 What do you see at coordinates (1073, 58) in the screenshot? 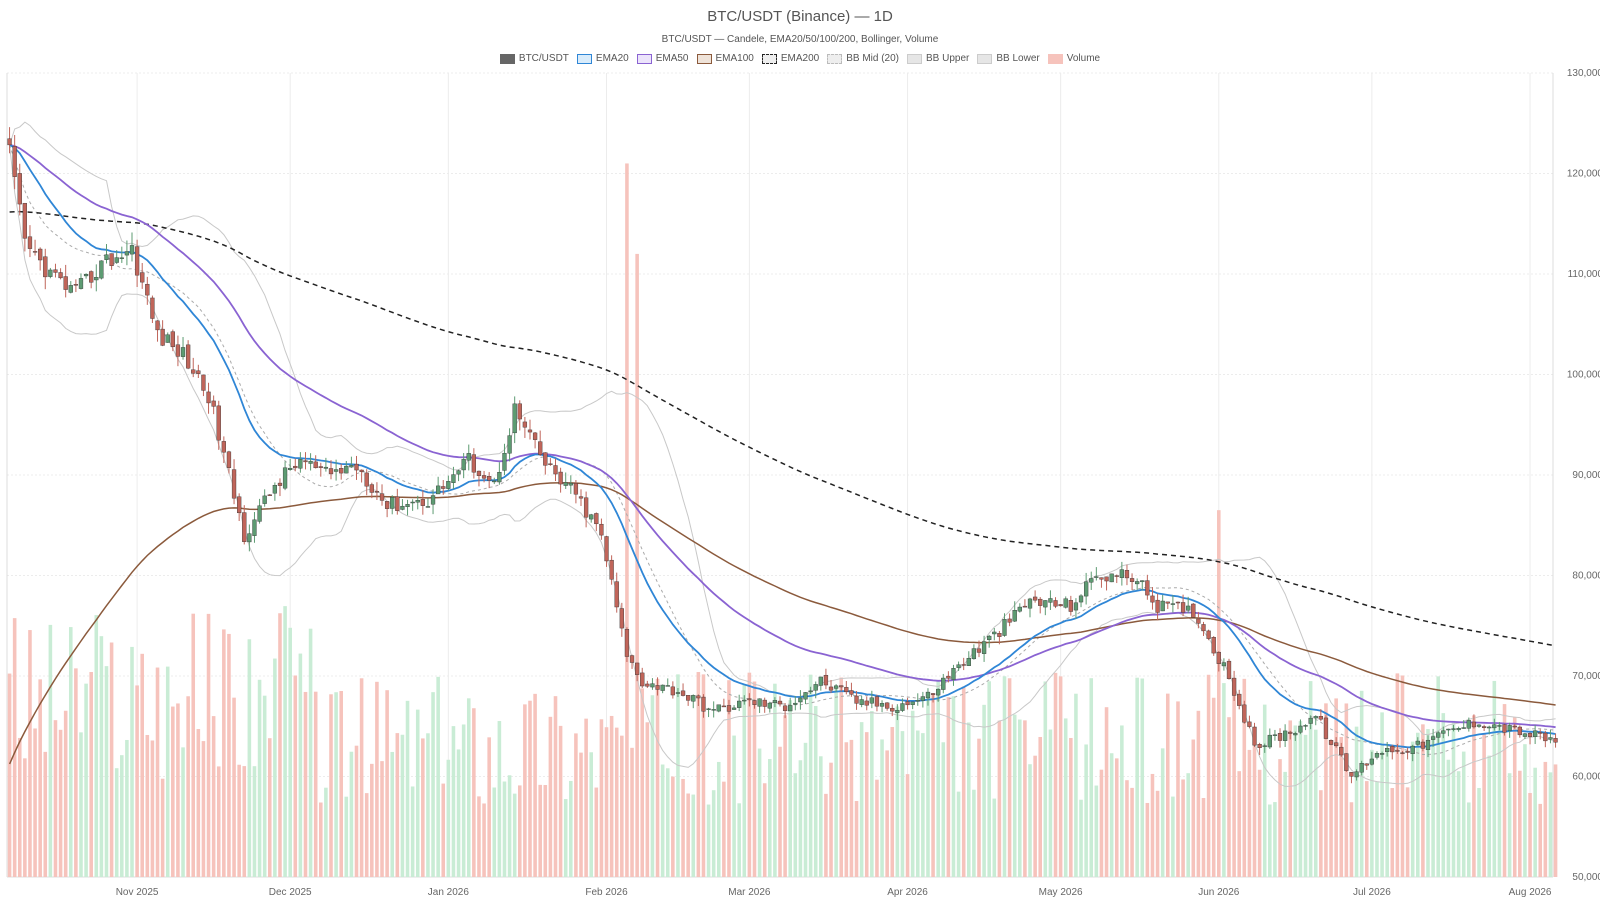
I see `legend-item: Volume` at bounding box center [1073, 58].